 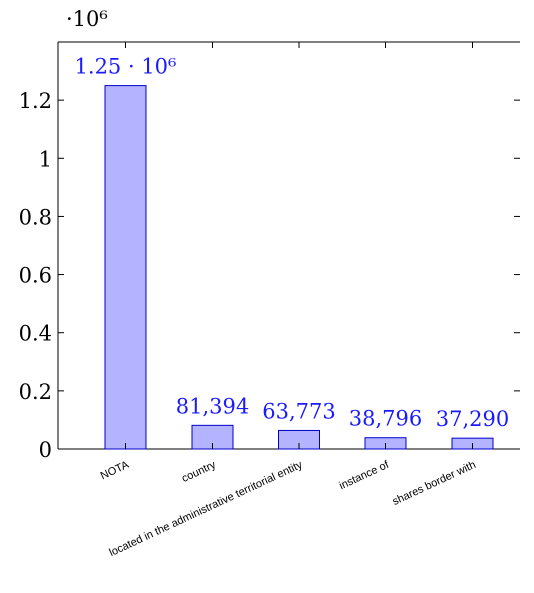 I want to click on y-tick-label: 1, so click(x=45, y=159).